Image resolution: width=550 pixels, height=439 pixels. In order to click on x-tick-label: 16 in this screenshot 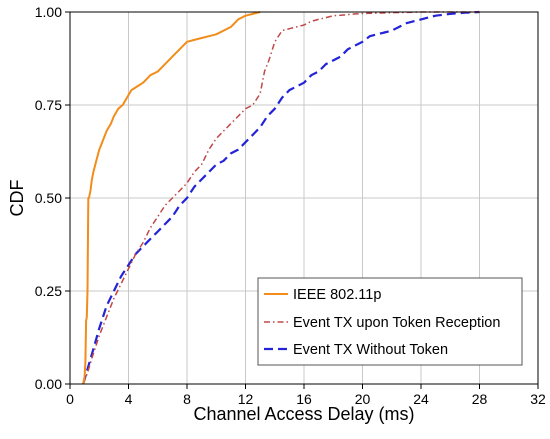, I will do `click(304, 399)`.